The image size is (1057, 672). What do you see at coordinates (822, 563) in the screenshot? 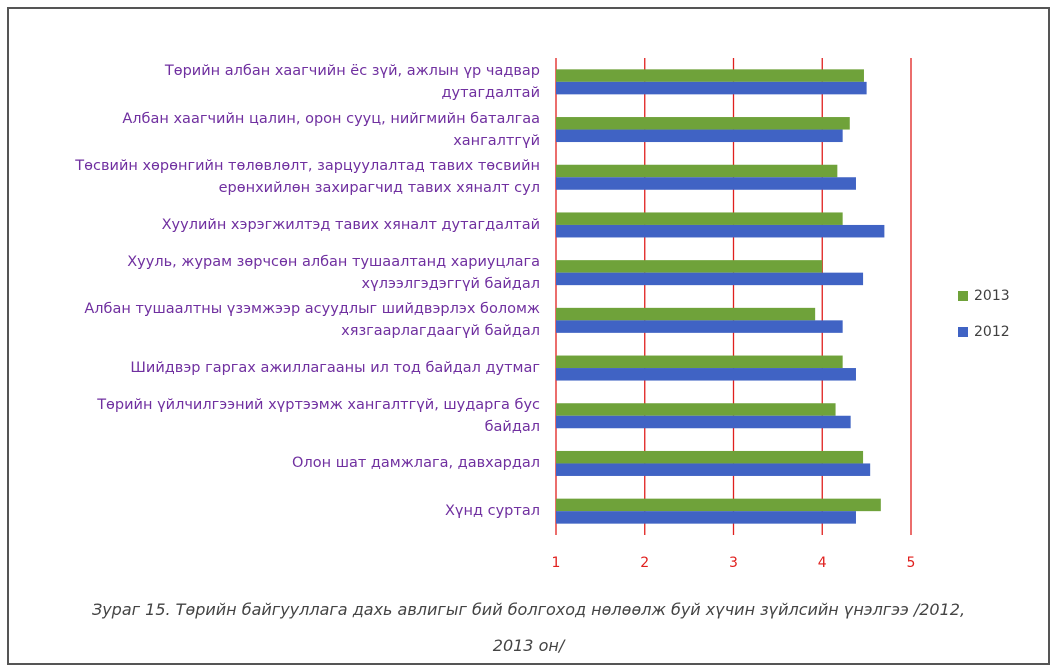
I see `x-tick-label: 4` at bounding box center [822, 563].